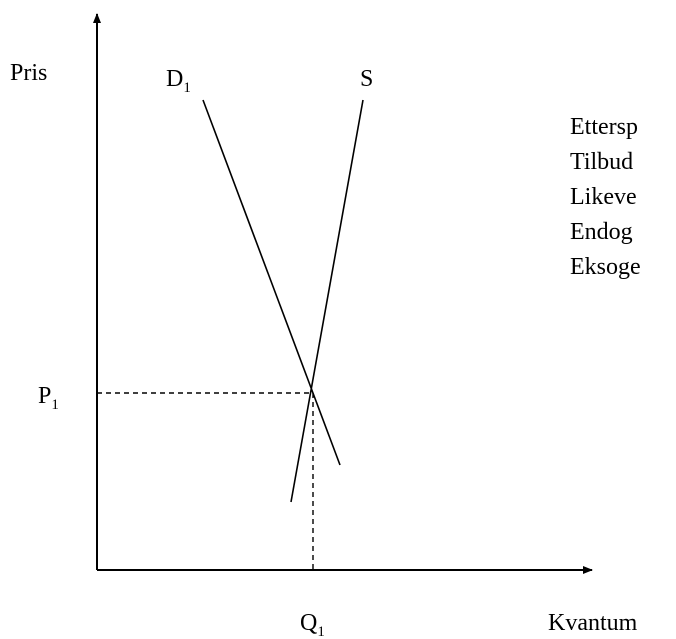 This screenshot has width=676, height=639. What do you see at coordinates (55, 405) in the screenshot?
I see `price-sub: 1` at bounding box center [55, 405].